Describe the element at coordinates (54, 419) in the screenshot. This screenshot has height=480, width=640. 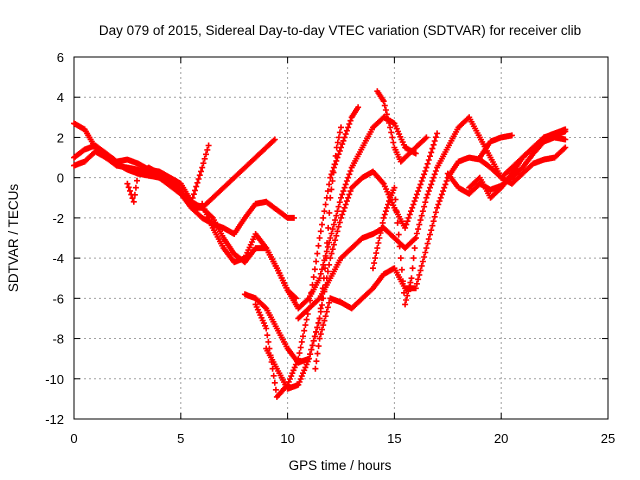
I see `y-tick-label: -12` at that location.